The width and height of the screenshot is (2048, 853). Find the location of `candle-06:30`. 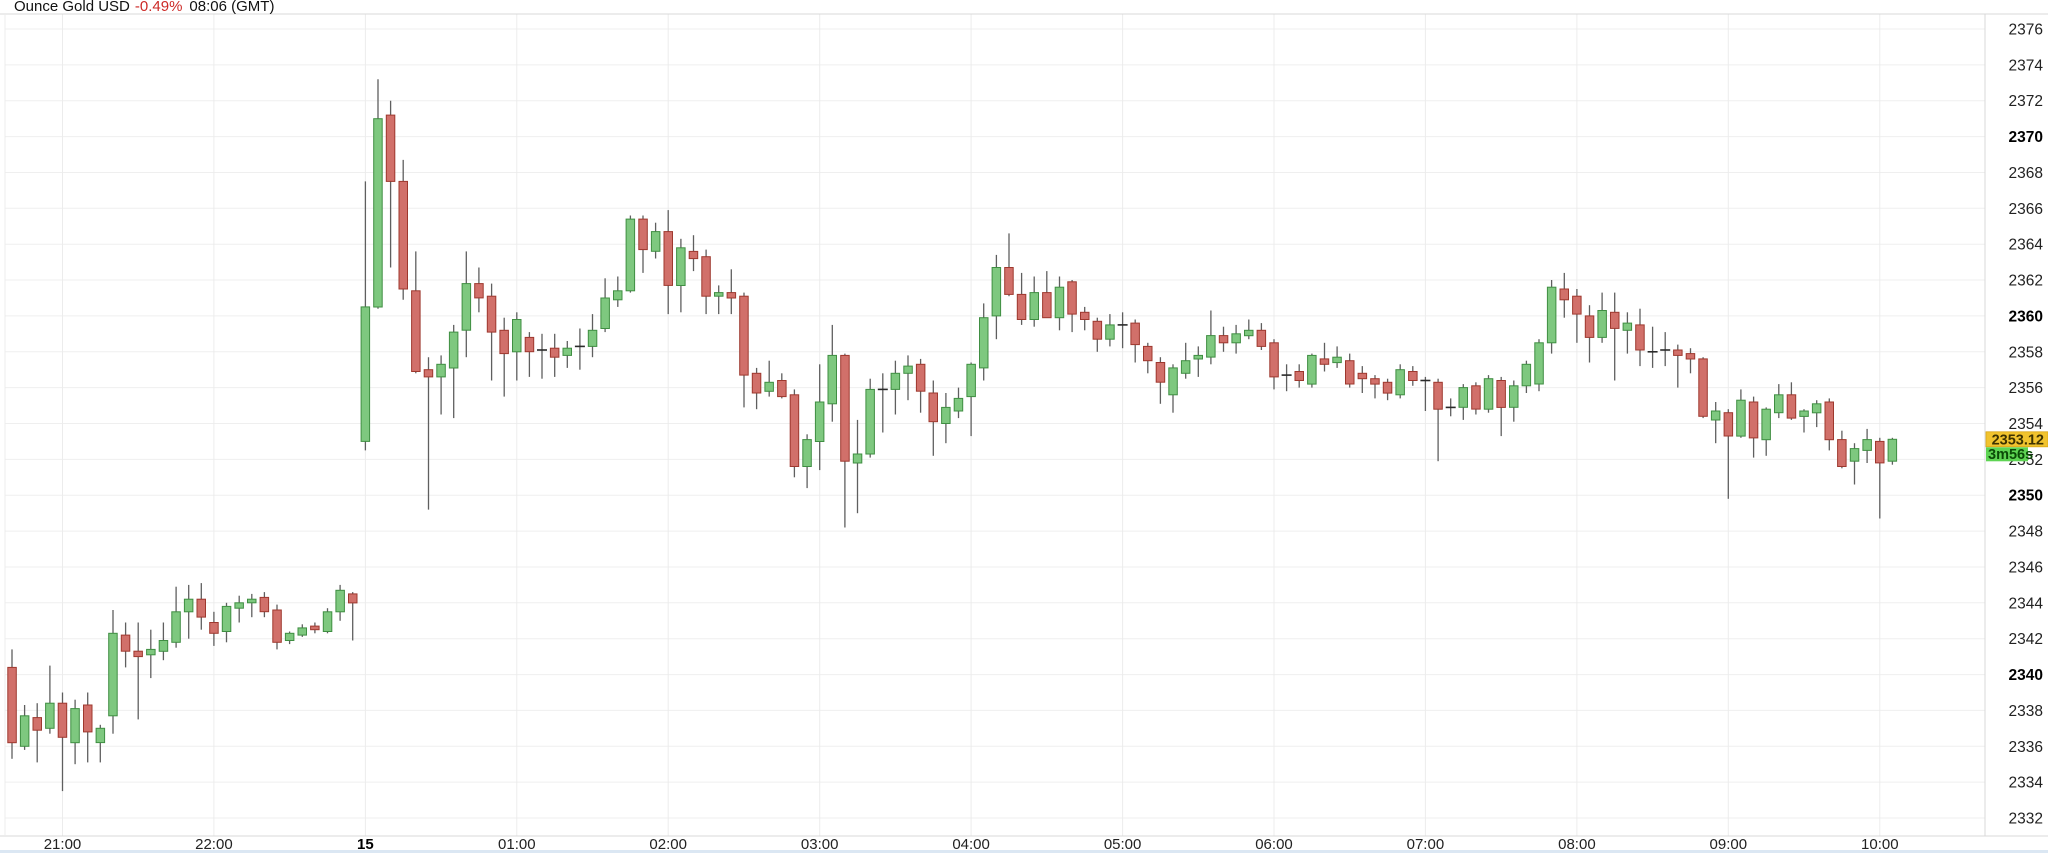

candle-06:30 is located at coordinates (1350, 370).